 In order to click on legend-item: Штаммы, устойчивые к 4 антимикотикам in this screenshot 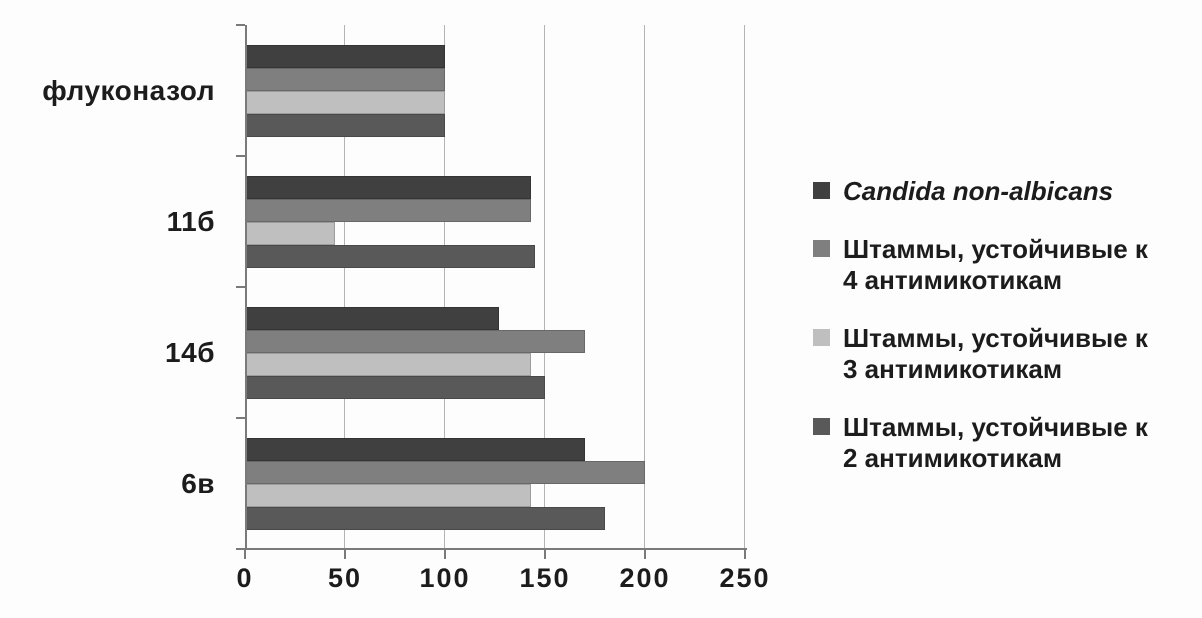, I will do `click(1005, 265)`.